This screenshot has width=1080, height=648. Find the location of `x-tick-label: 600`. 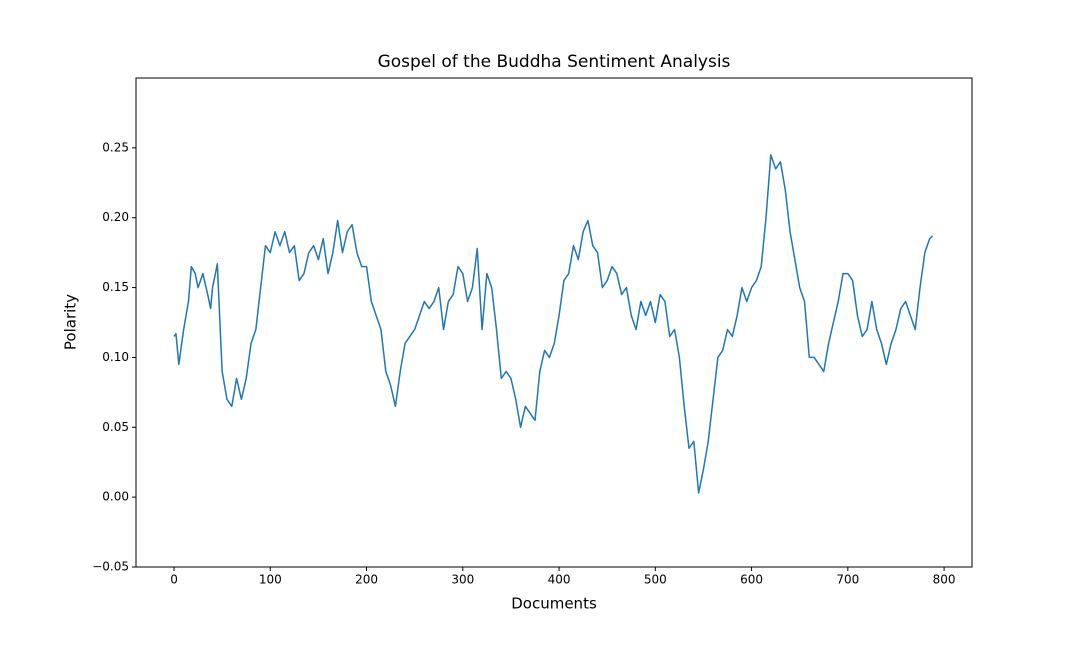

x-tick-label: 600 is located at coordinates (751, 580).